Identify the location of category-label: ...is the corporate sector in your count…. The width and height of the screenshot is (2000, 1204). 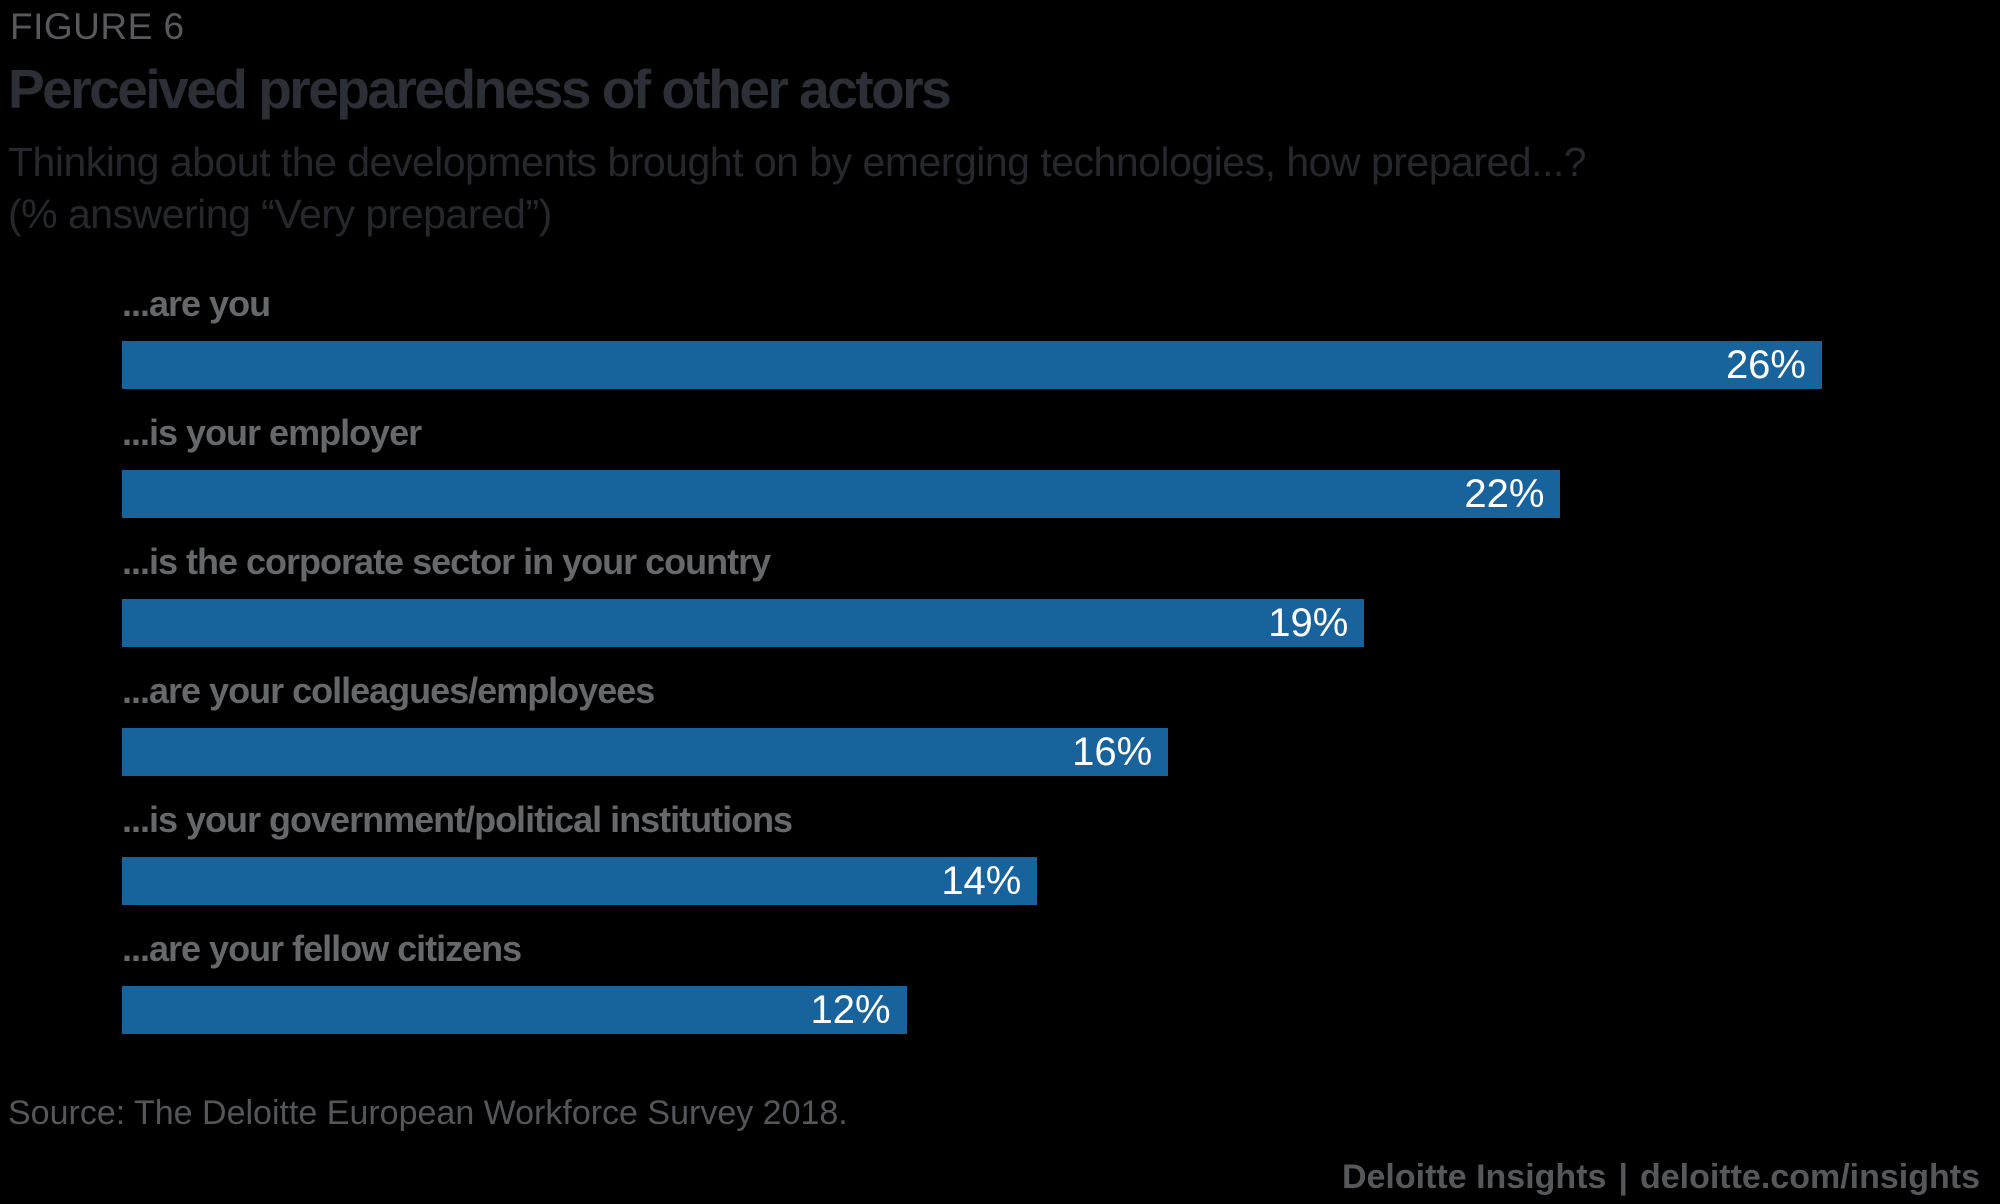
(446, 561).